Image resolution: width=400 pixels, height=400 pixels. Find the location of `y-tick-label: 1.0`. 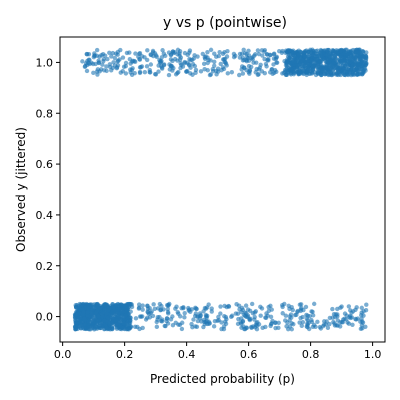

y-tick-label: 1.0 is located at coordinates (45, 62).